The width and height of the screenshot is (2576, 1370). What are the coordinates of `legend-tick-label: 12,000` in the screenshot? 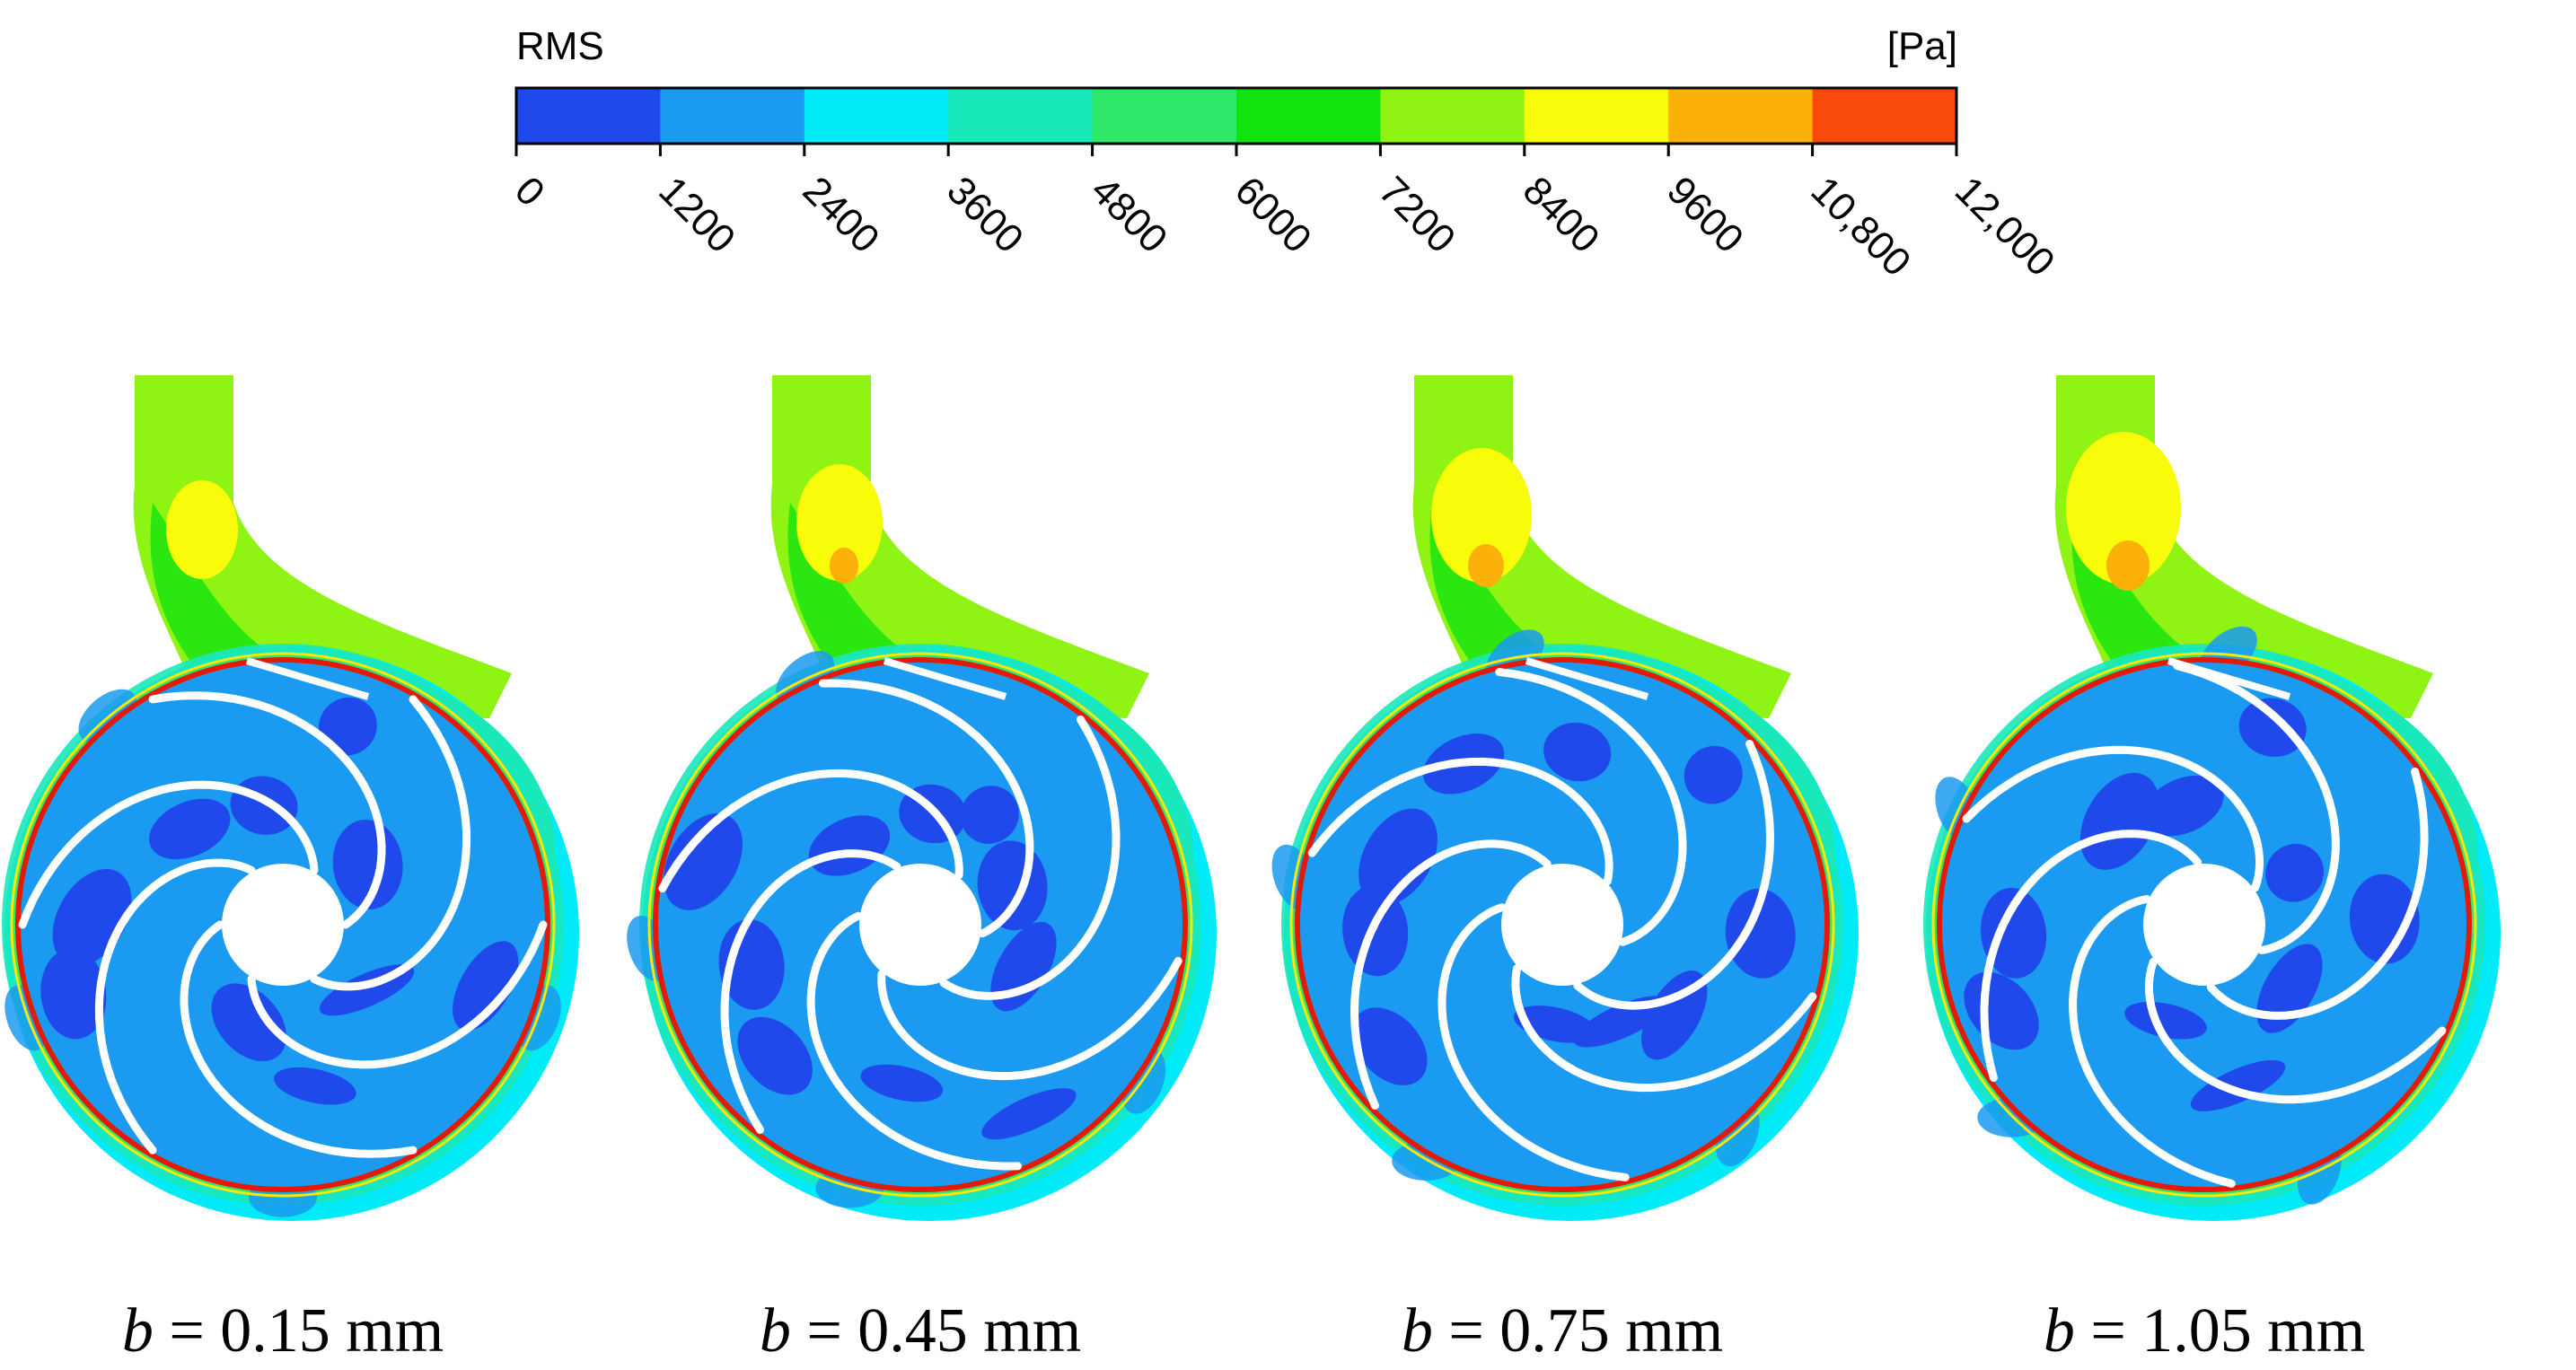 It's located at (2005, 226).